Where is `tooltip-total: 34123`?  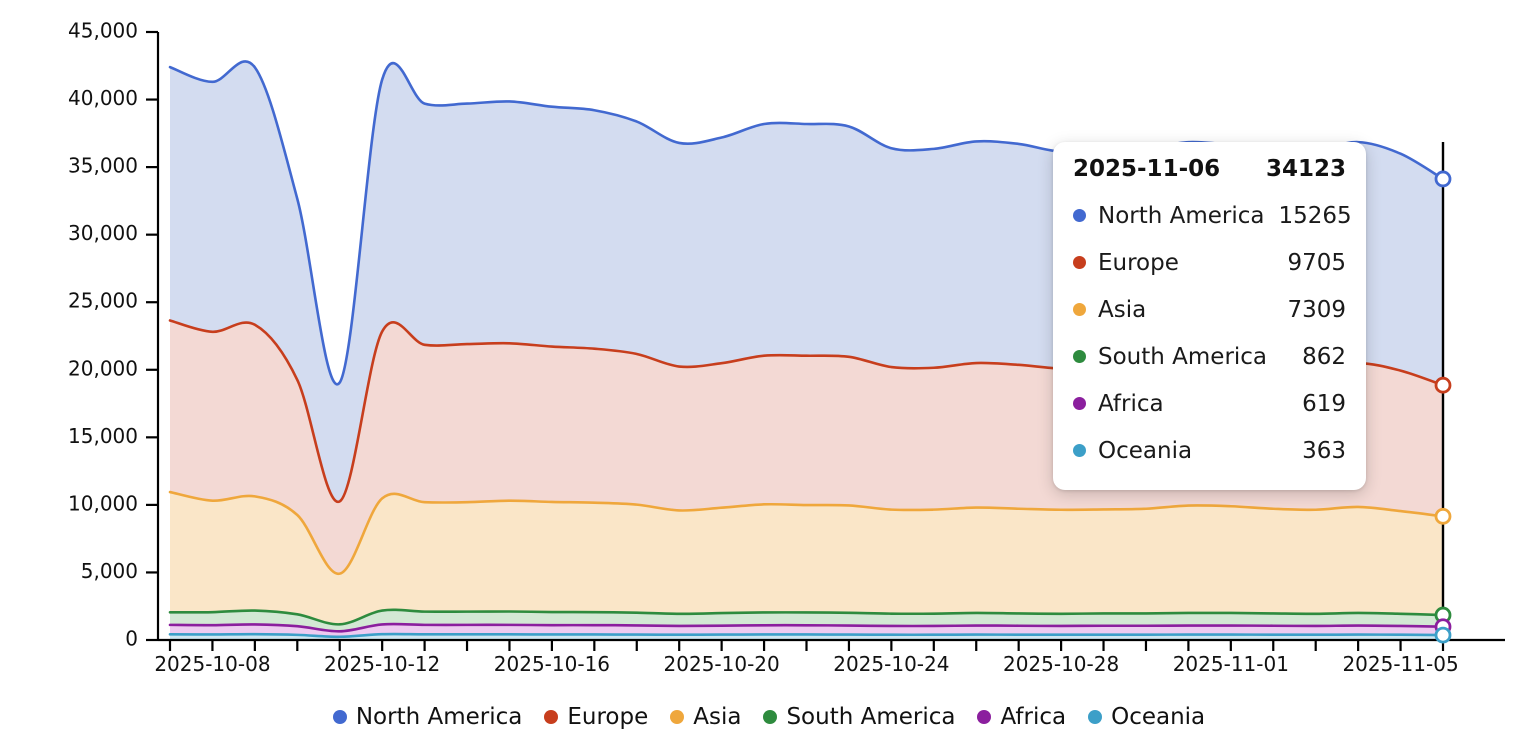
tooltip-total: 34123 is located at coordinates (1305, 169).